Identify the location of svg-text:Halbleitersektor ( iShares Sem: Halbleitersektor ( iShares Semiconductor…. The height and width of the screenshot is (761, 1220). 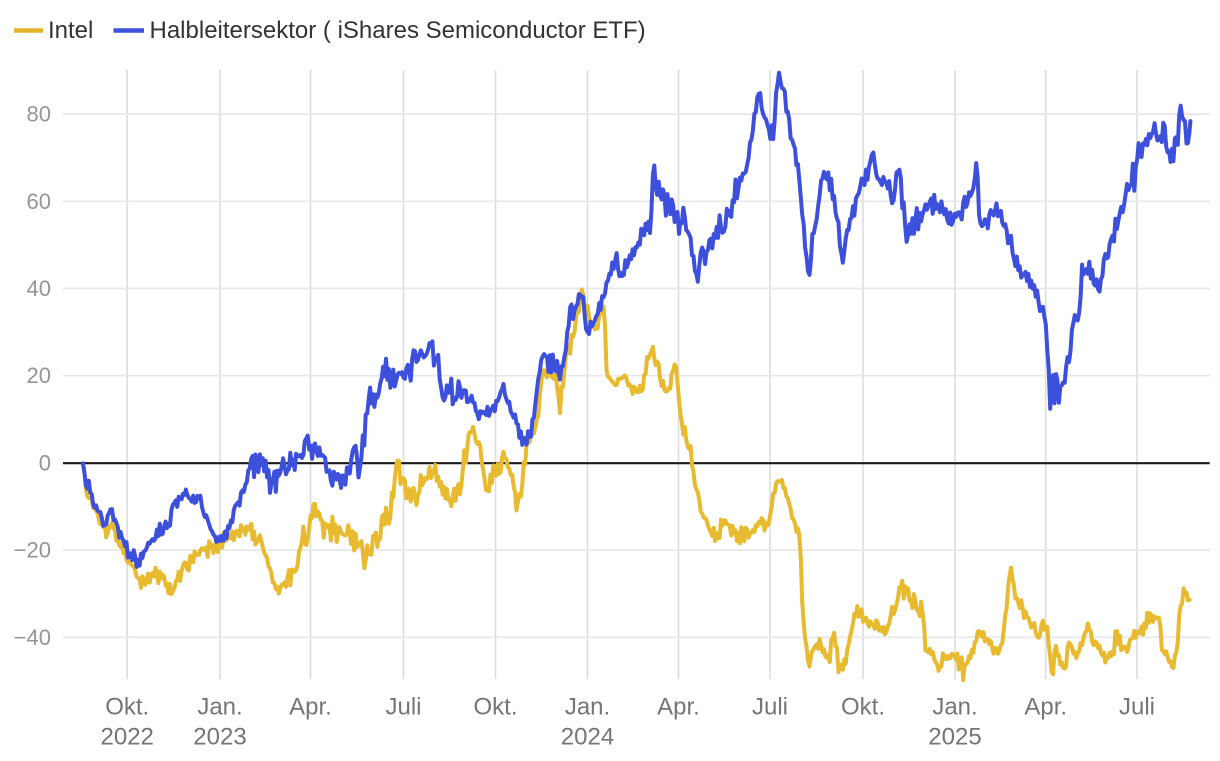
(398, 30).